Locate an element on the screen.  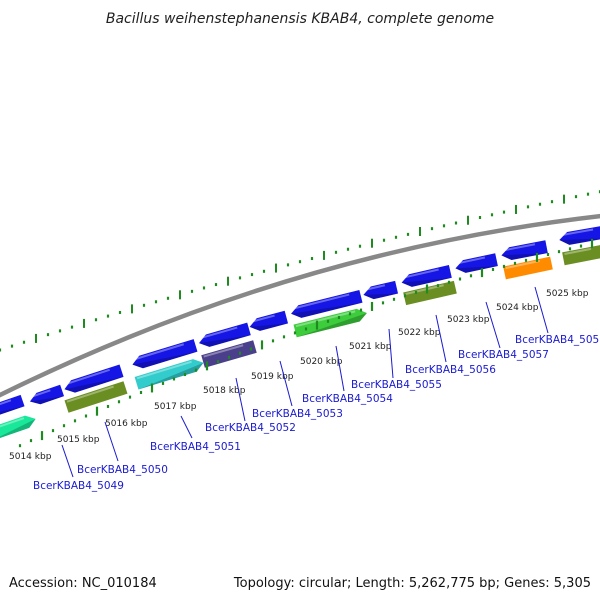
ruler-label: 5024 kbp is located at coordinates (517, 308).